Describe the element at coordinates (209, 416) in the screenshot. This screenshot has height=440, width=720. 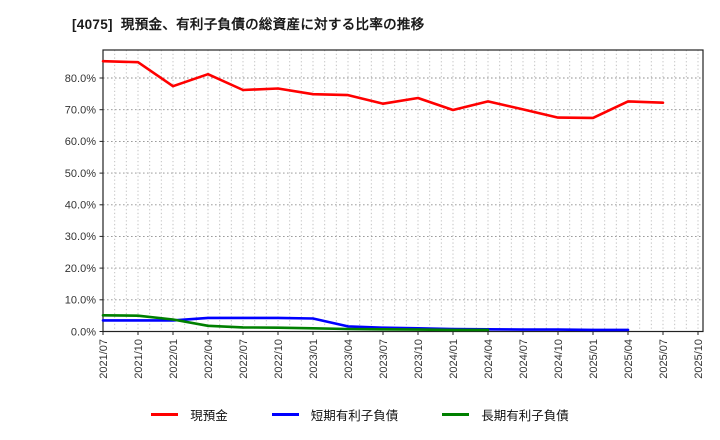
I see `legend-label-cash: 現預金` at that location.